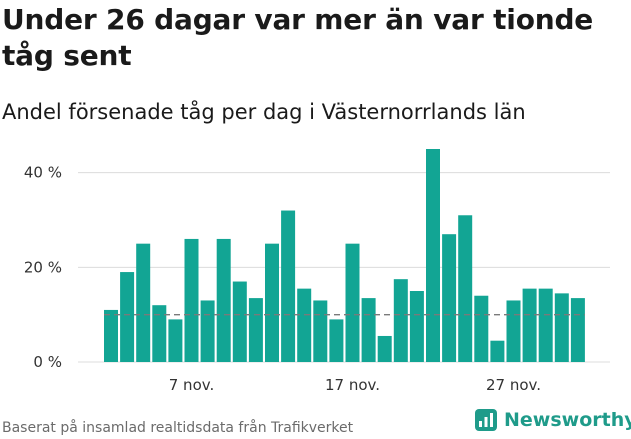  Describe the element at coordinates (43, 267) in the screenshot. I see `y-tick-label: 20 %` at that location.